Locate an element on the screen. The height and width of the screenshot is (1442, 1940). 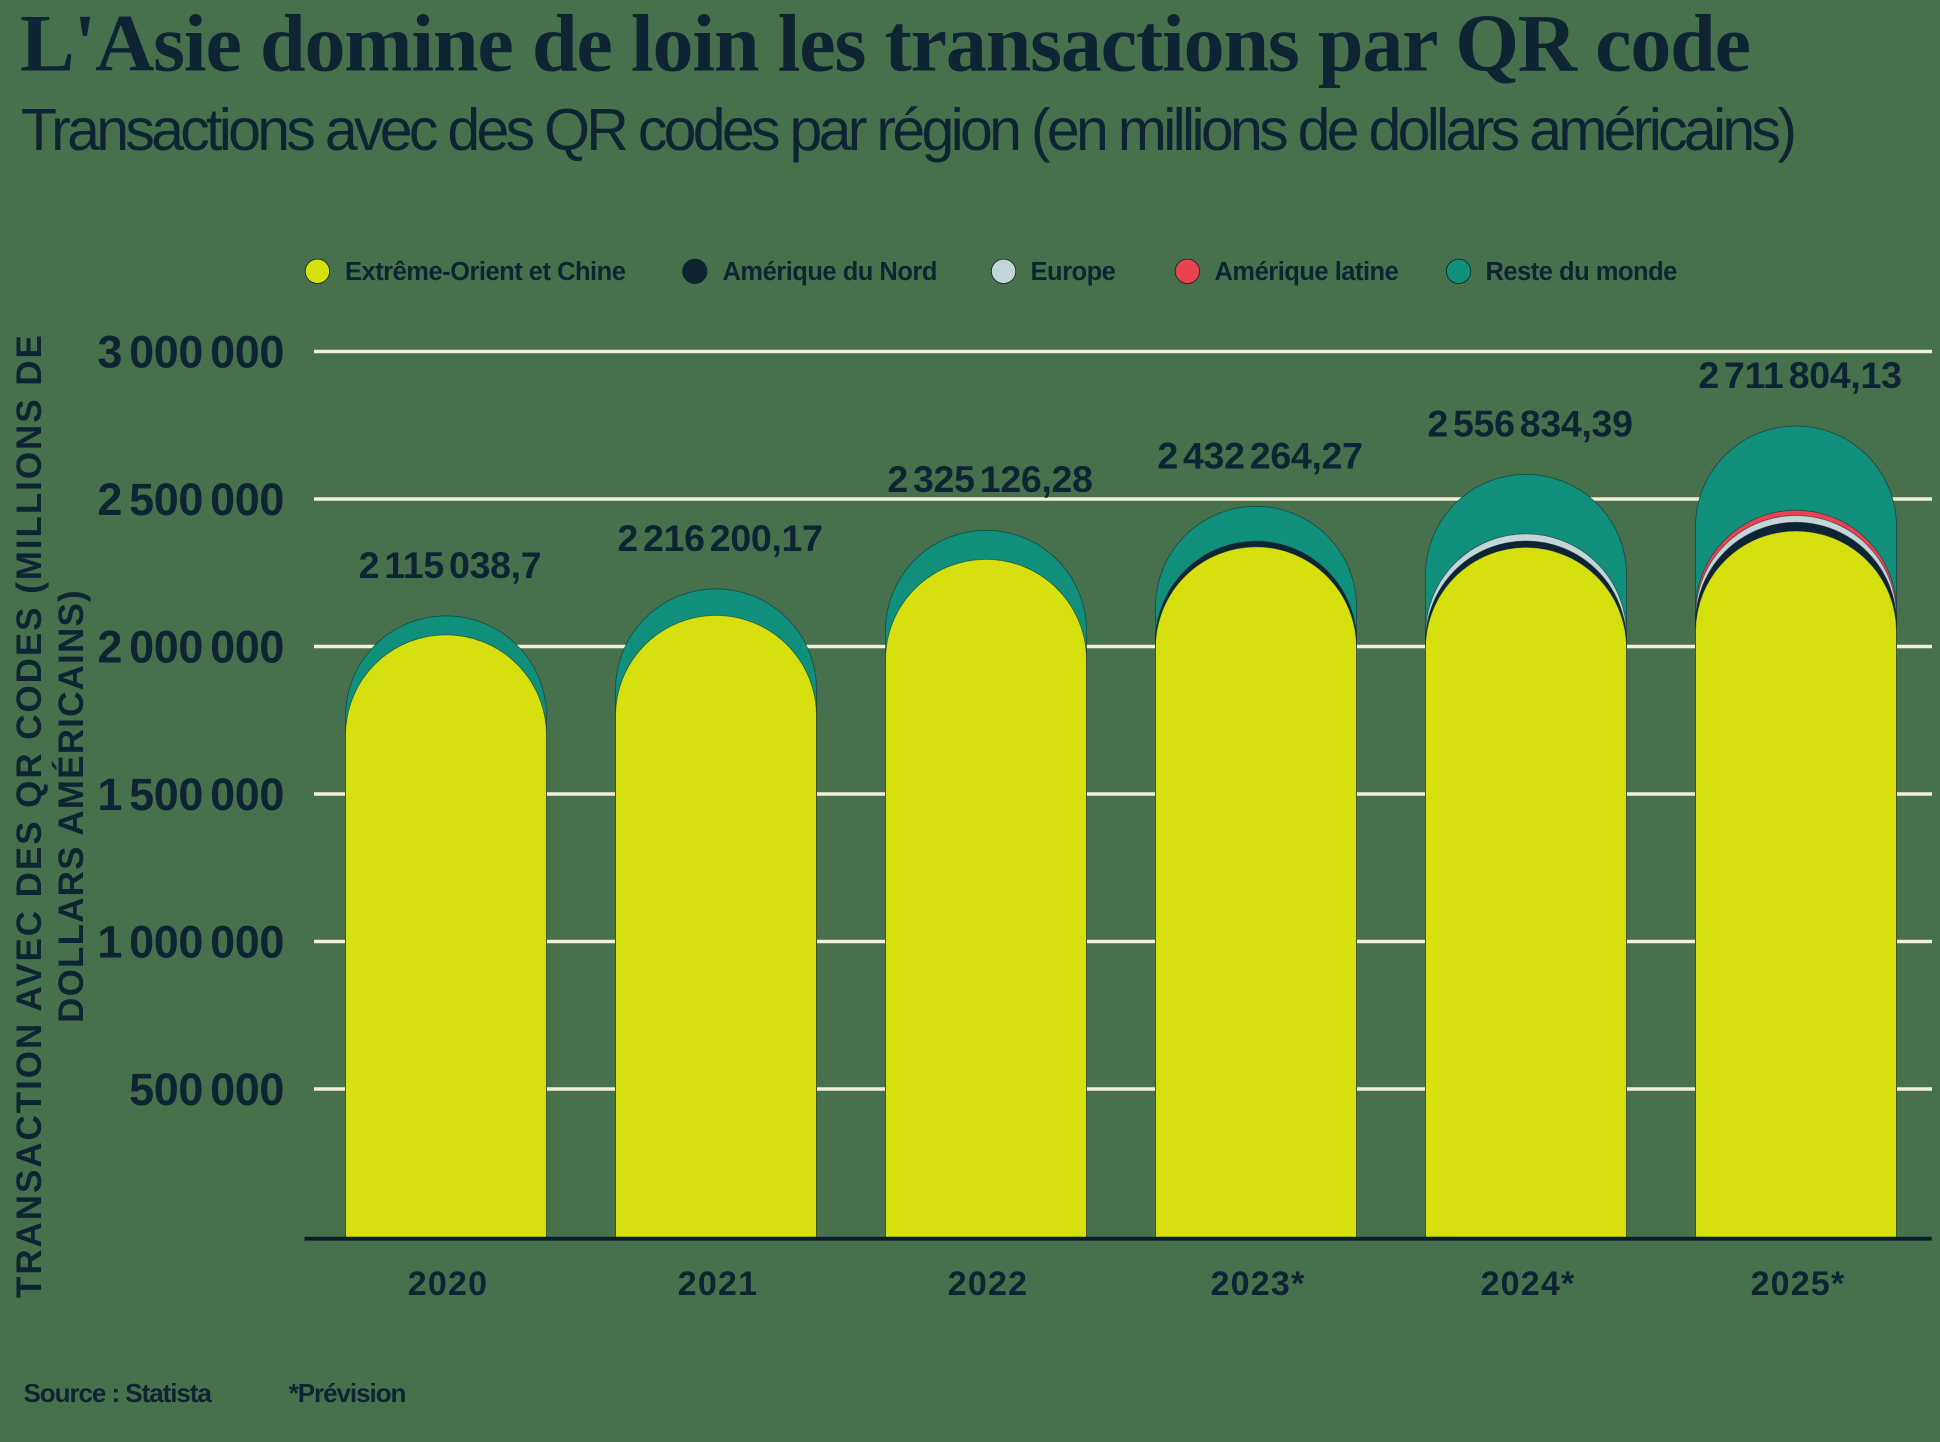
svg-text: 2025* is located at coordinates (1798, 1284).